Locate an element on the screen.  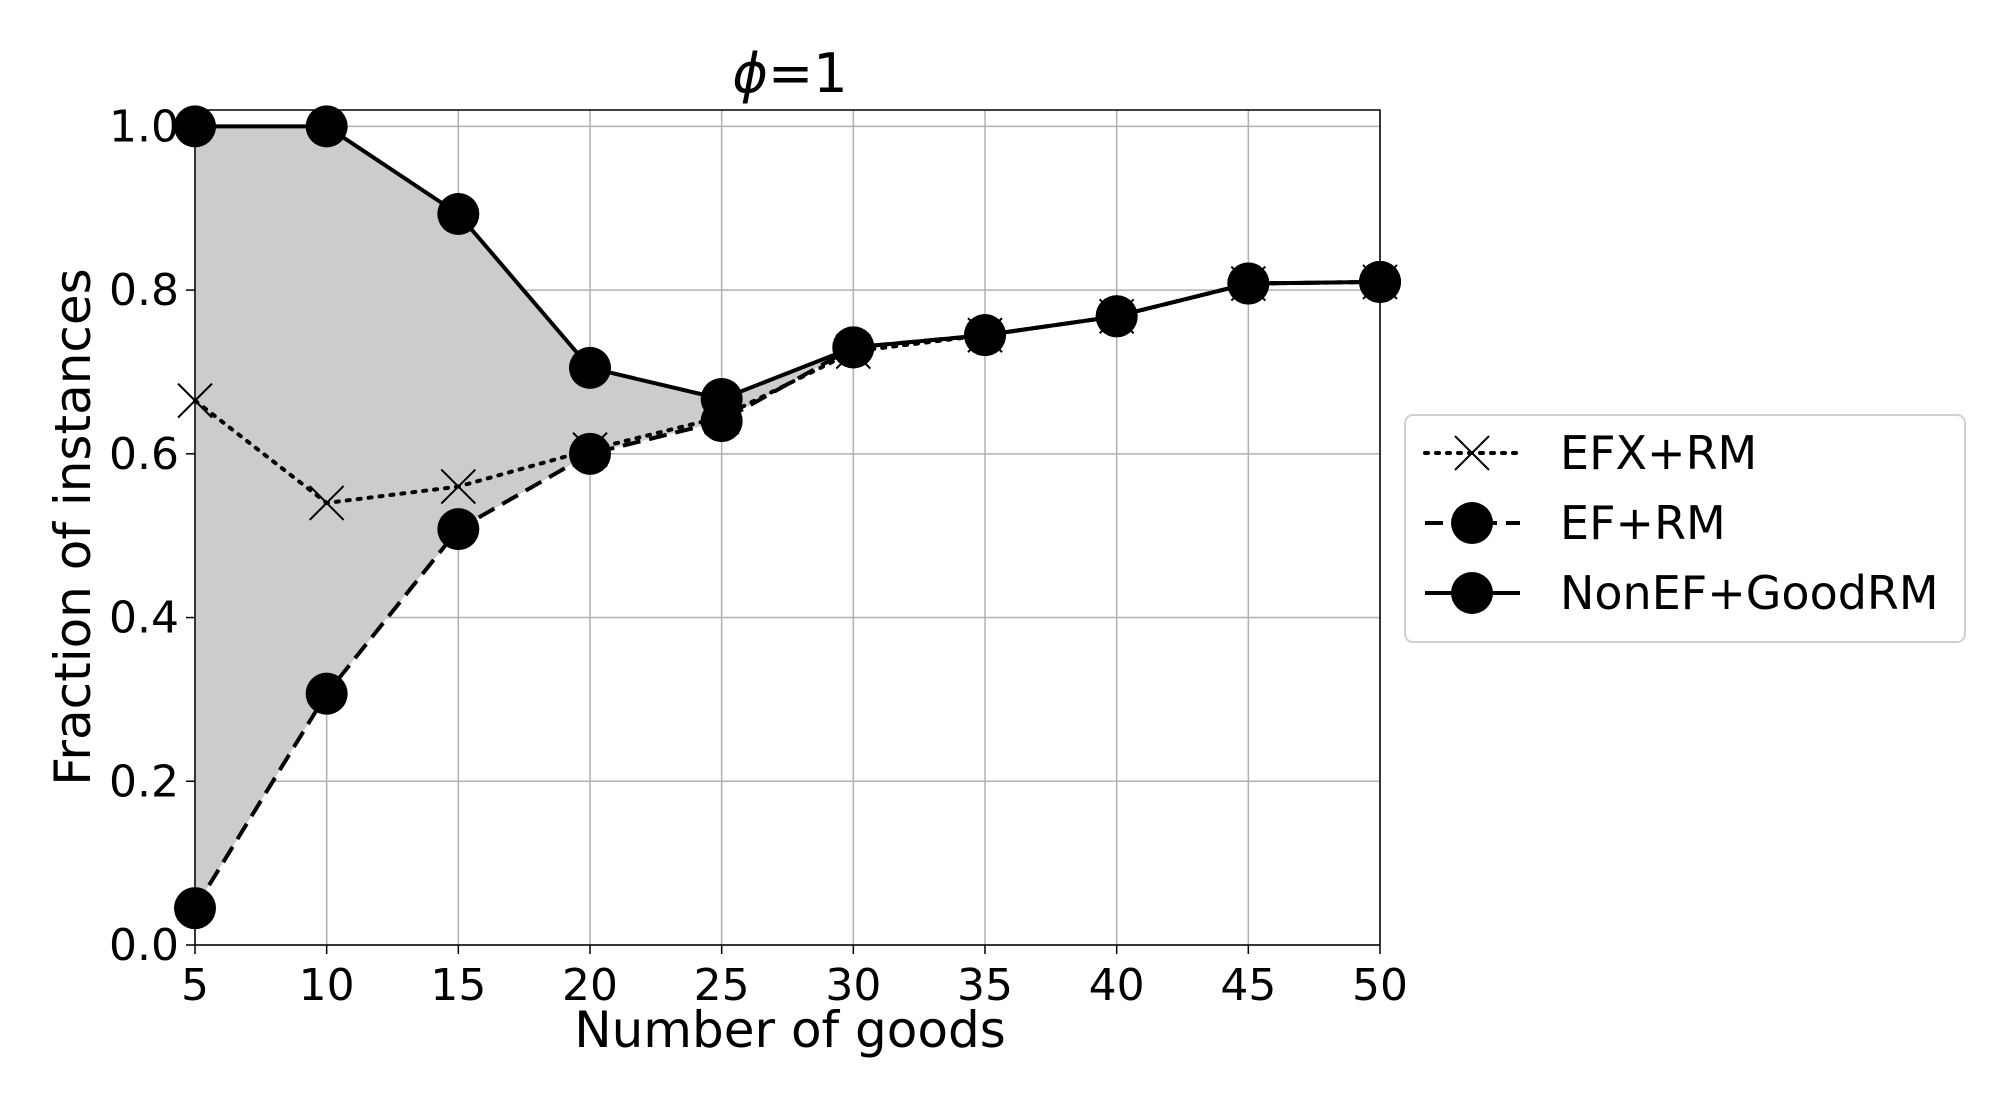
series-line-efx-rm is located at coordinates (787, 392).